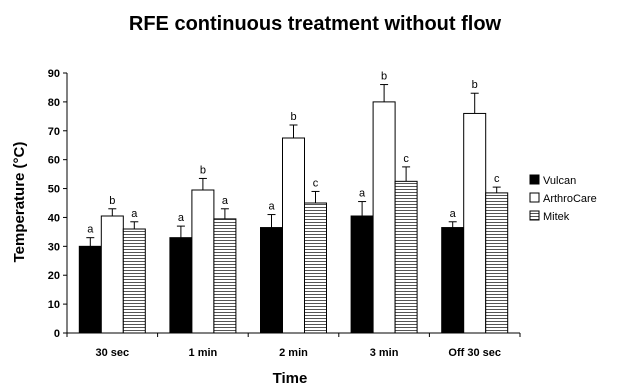  Describe the element at coordinates (203, 353) in the screenshot. I see `x-tick-label: 1 min` at that location.